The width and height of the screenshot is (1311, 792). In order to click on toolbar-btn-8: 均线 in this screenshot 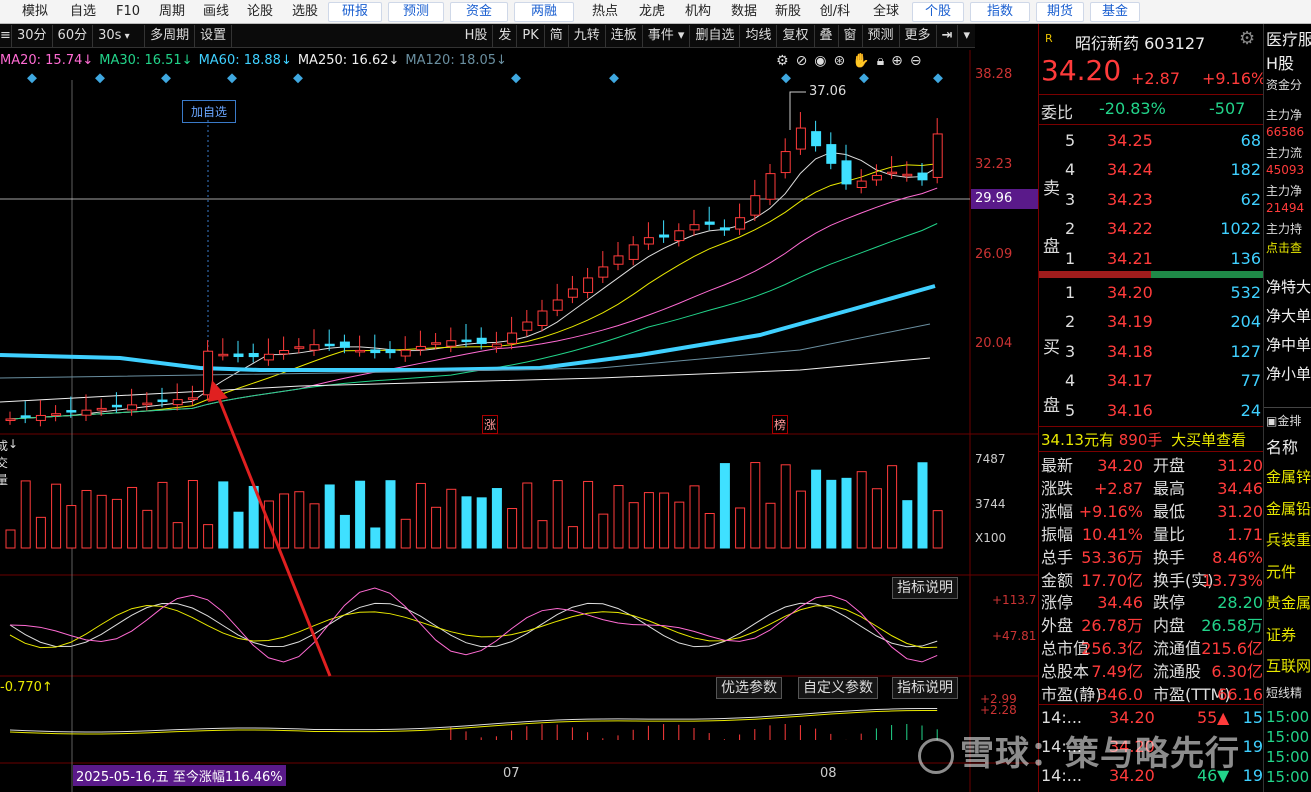, I will do `click(759, 35)`.